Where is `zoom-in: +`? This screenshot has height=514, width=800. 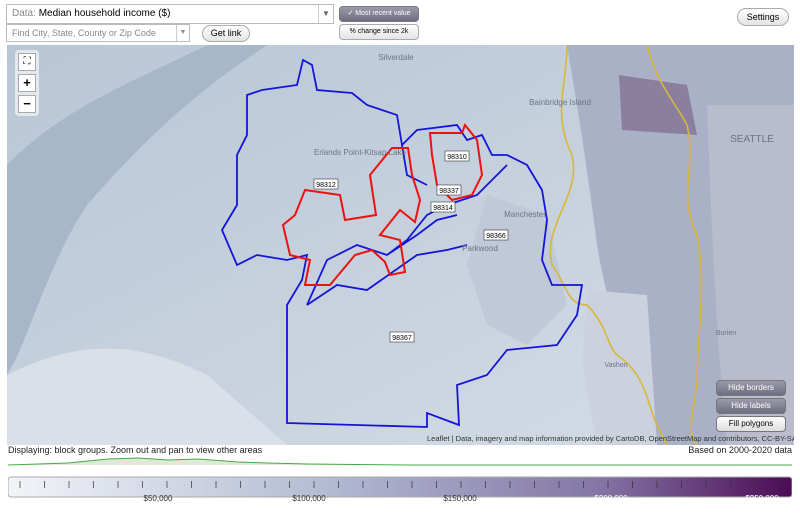 zoom-in: + is located at coordinates (27, 83).